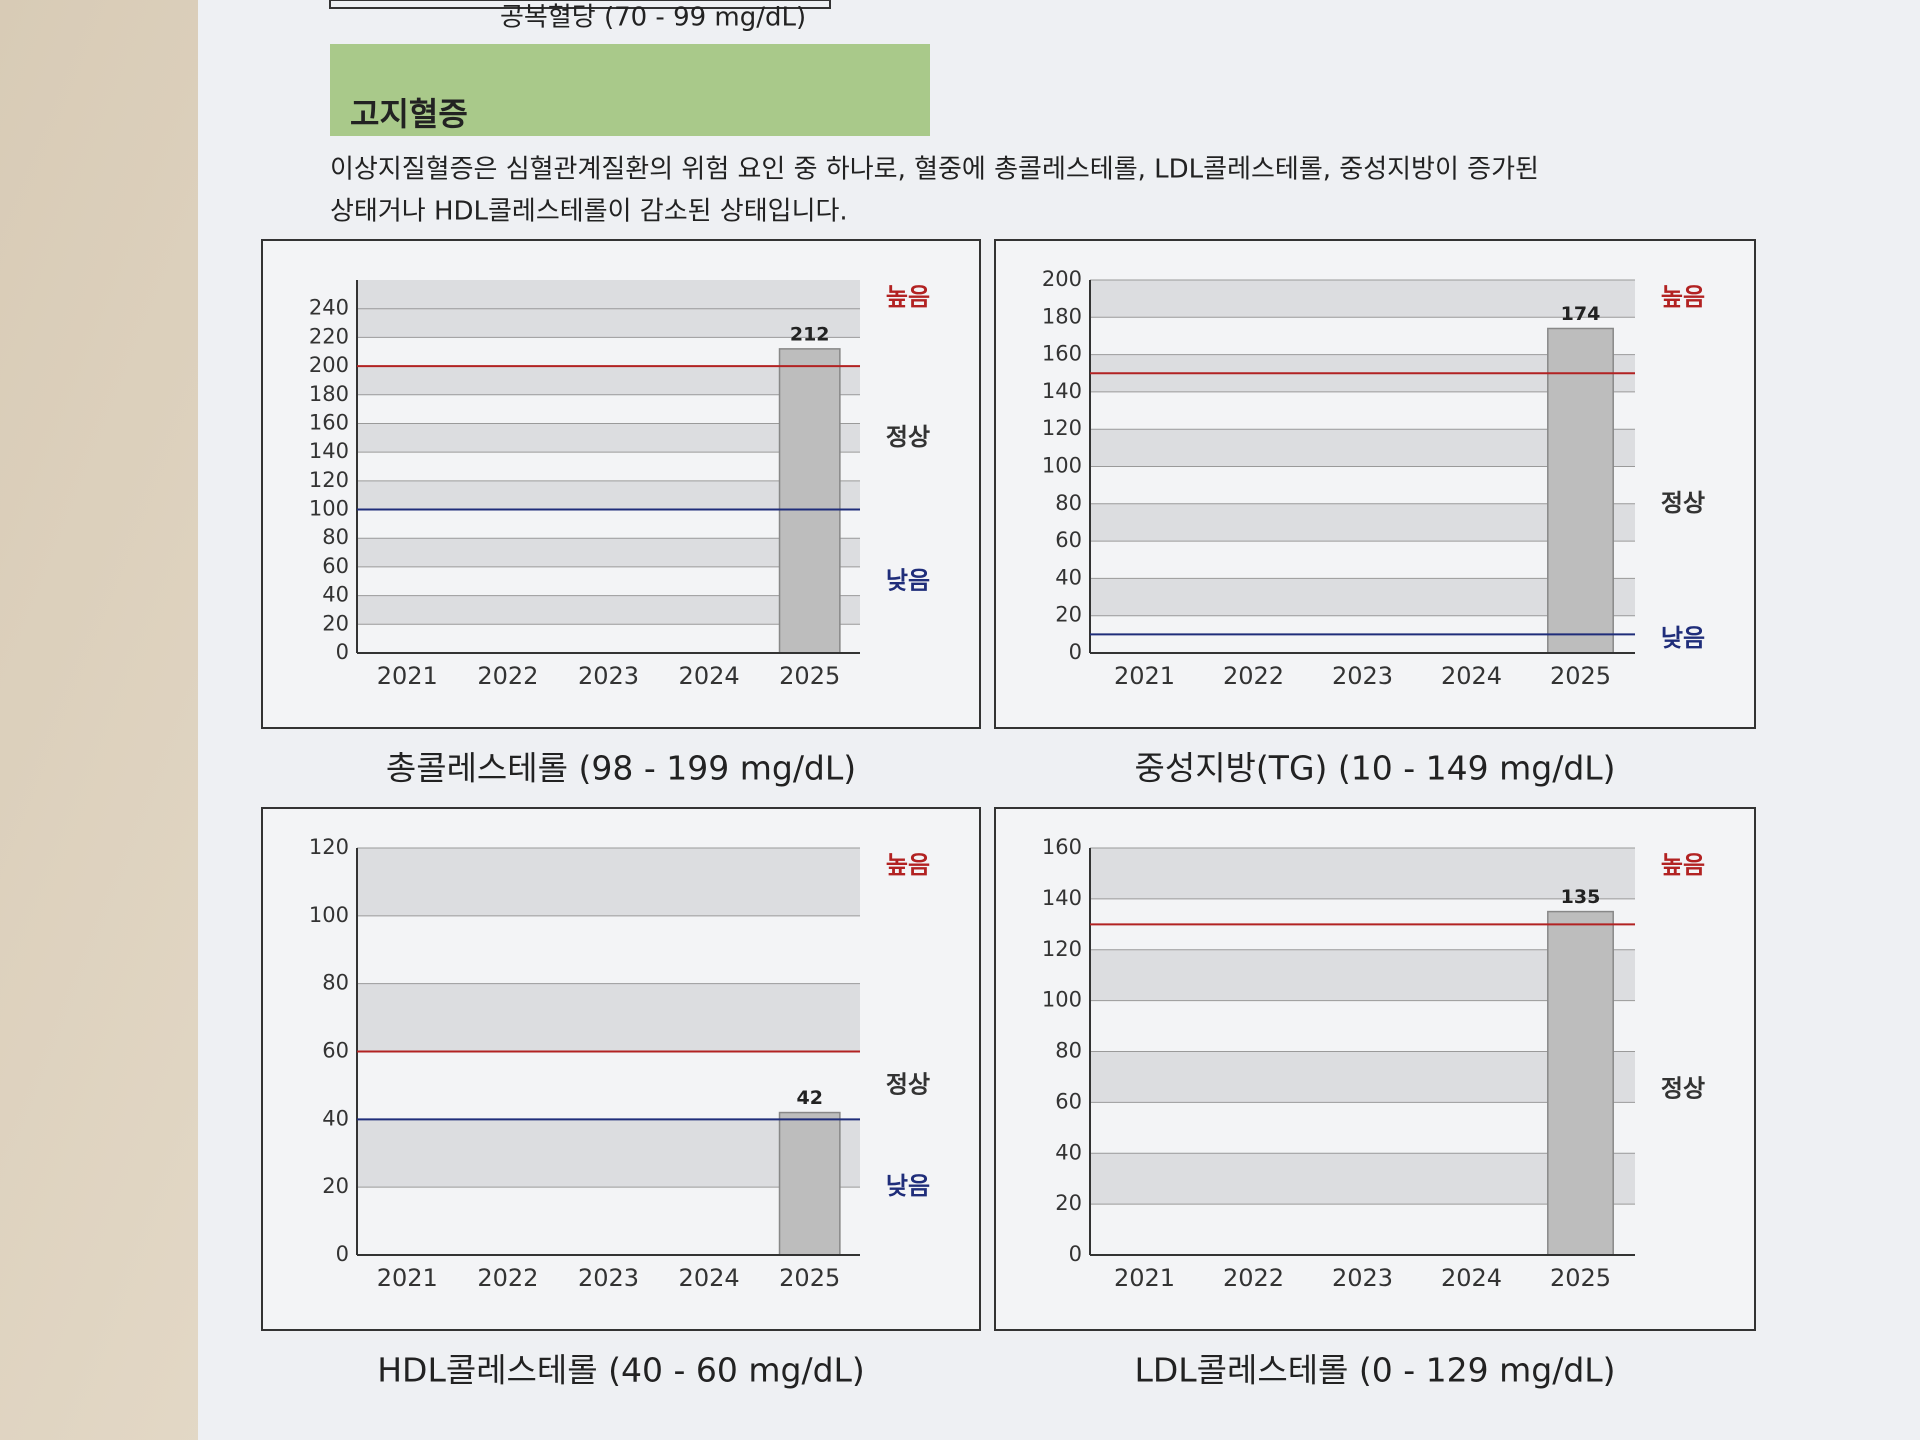 Image resolution: width=1920 pixels, height=1440 pixels. What do you see at coordinates (1375, 484) in the screenshot?
I see `chart-frame` at bounding box center [1375, 484].